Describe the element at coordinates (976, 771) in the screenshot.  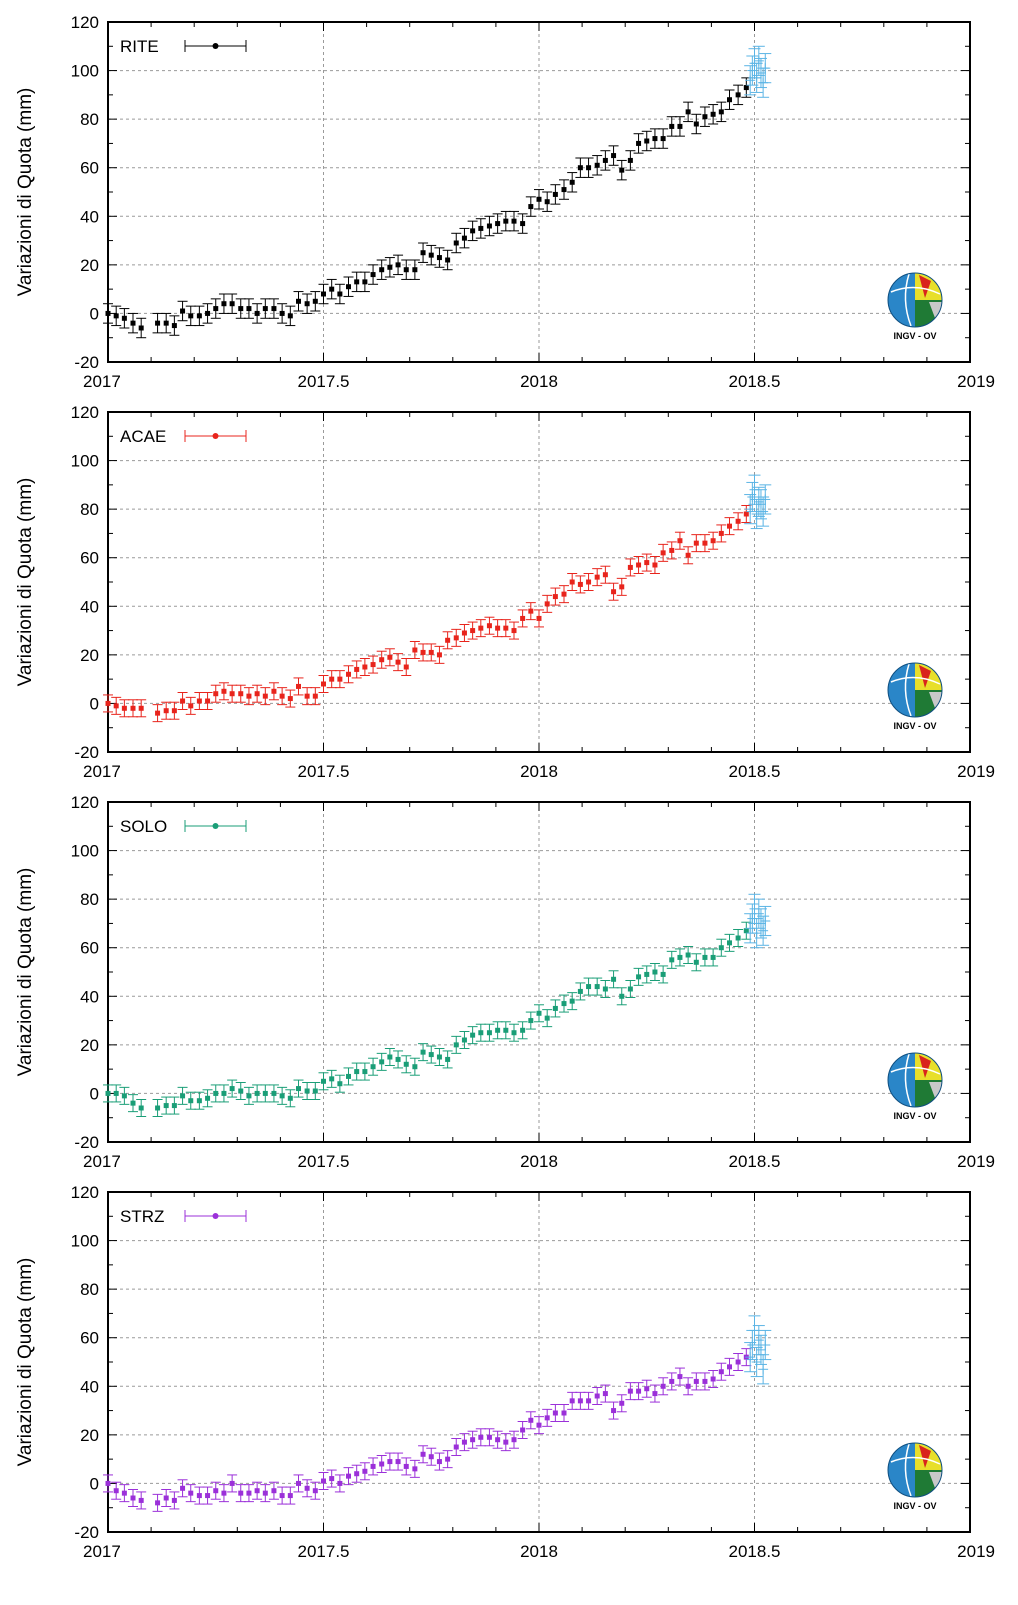
I see `x-tick-label: 2019` at that location.